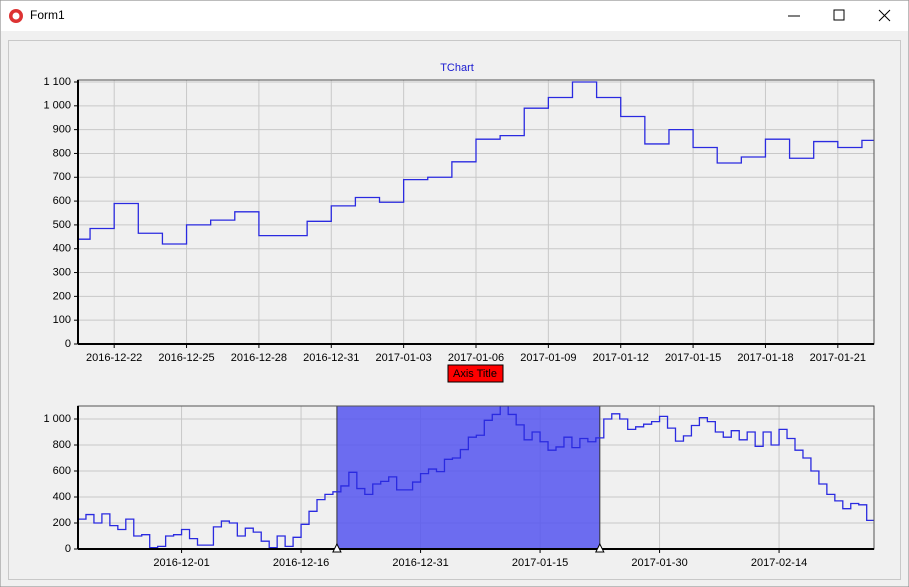  I want to click on x-tick-label: 2017-01-18, so click(765, 358).